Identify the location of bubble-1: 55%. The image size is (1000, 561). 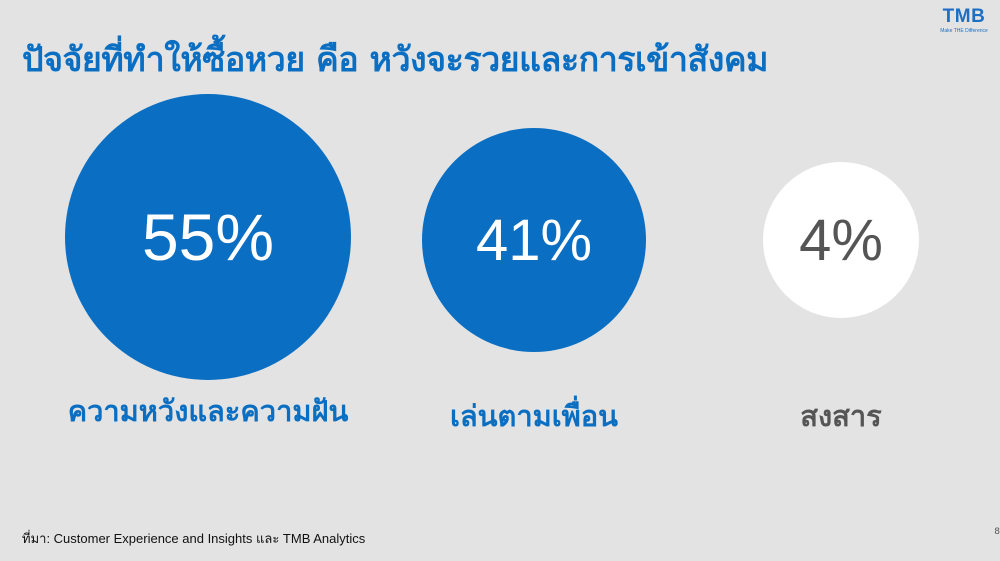
(208, 237).